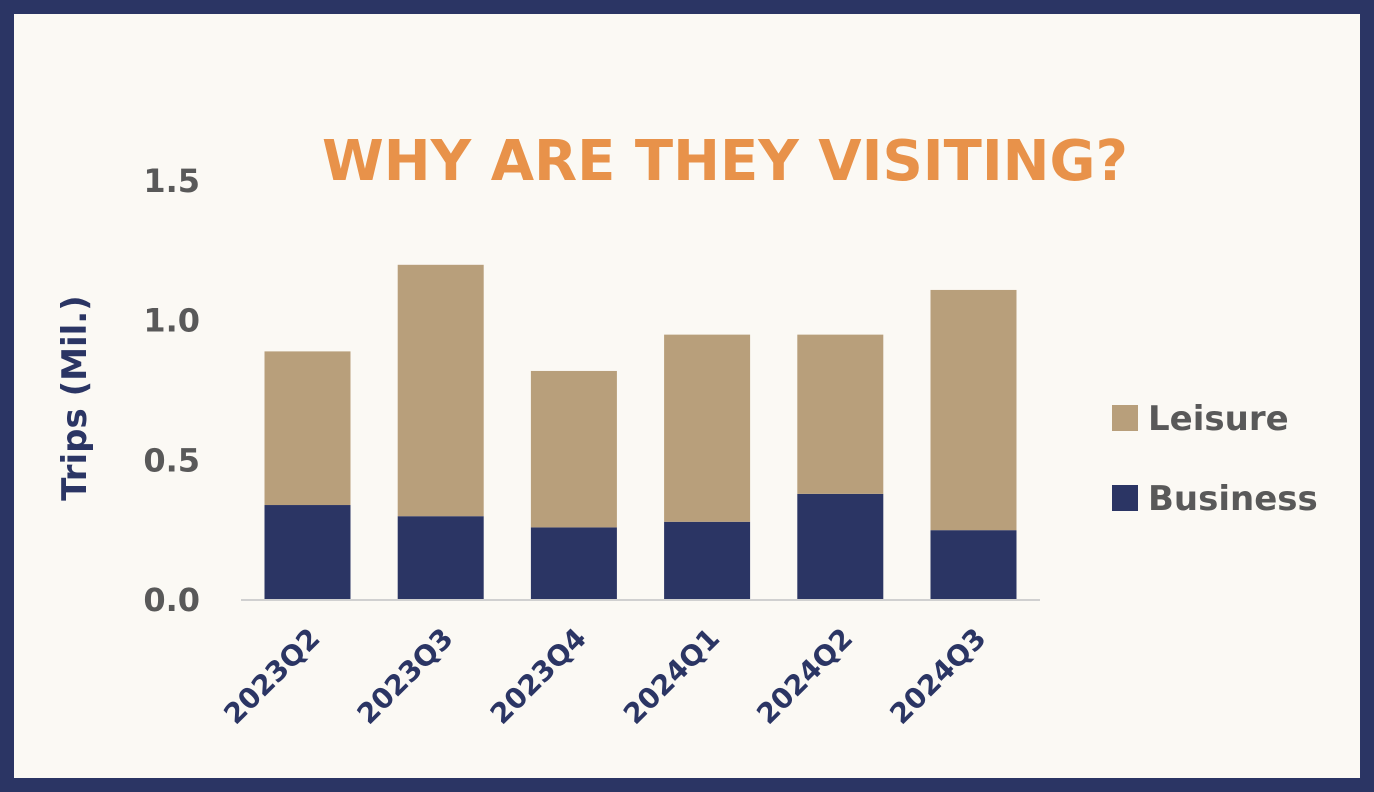 This screenshot has height=792, width=1374. I want to click on x-tick-label: 2023Q2, so click(271, 676).